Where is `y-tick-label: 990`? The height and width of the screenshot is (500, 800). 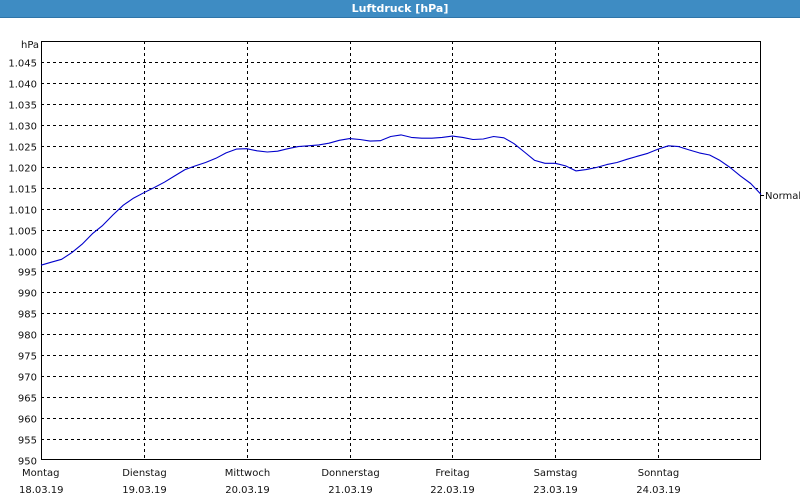
y-tick-label: 990 is located at coordinates (27, 294).